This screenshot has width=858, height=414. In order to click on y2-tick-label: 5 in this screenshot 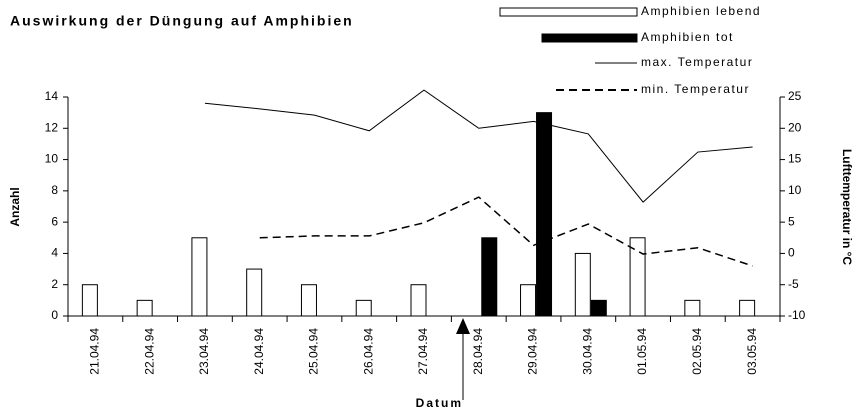, I will do `click(791, 221)`.